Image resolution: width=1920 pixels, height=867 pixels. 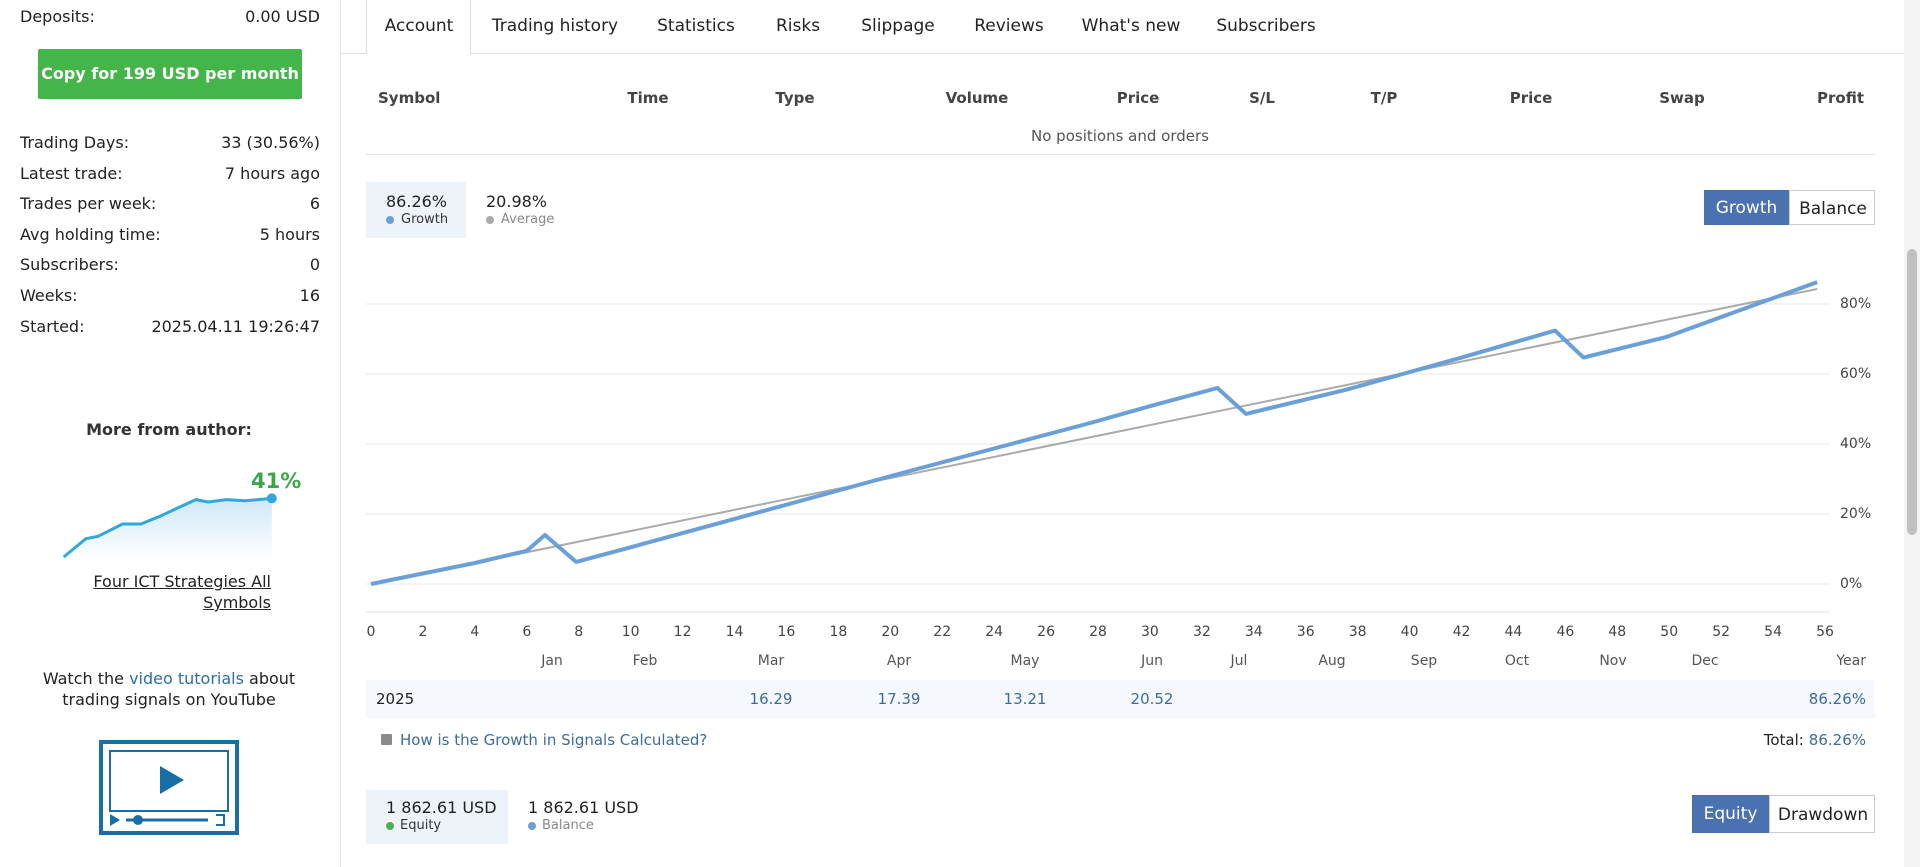 I want to click on year-cell: 17.39, so click(x=899, y=699).